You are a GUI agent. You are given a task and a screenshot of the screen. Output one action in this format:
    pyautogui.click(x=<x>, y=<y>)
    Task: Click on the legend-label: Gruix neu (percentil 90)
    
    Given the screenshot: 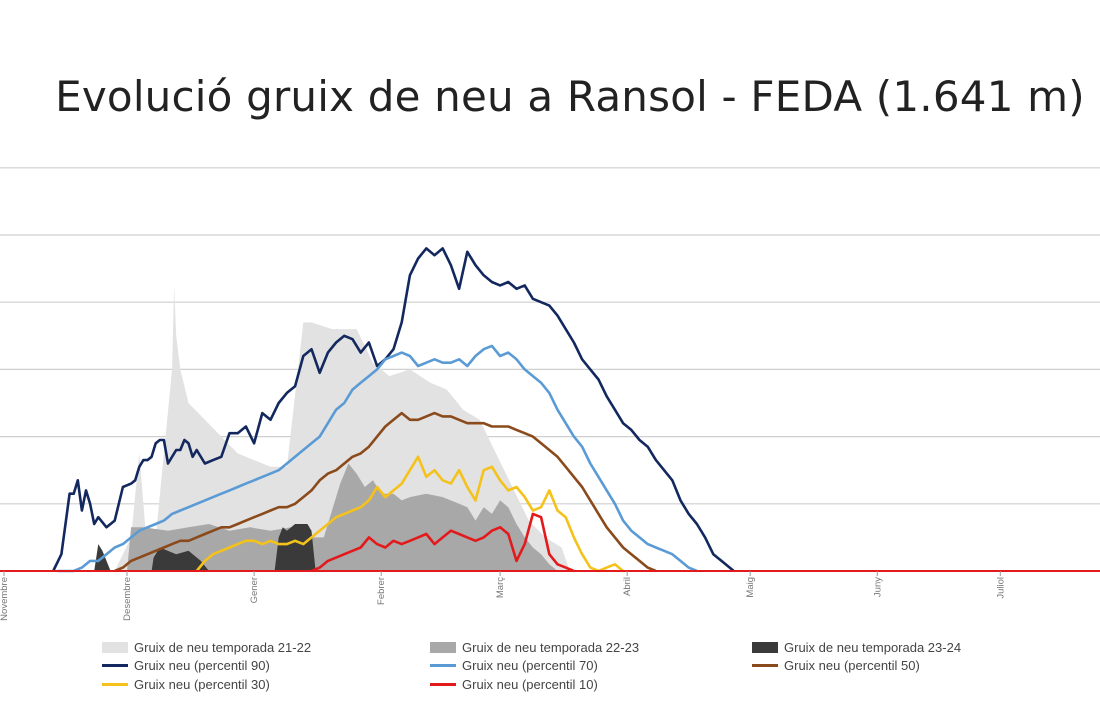 What is the action you would take?
    pyautogui.click(x=202, y=665)
    